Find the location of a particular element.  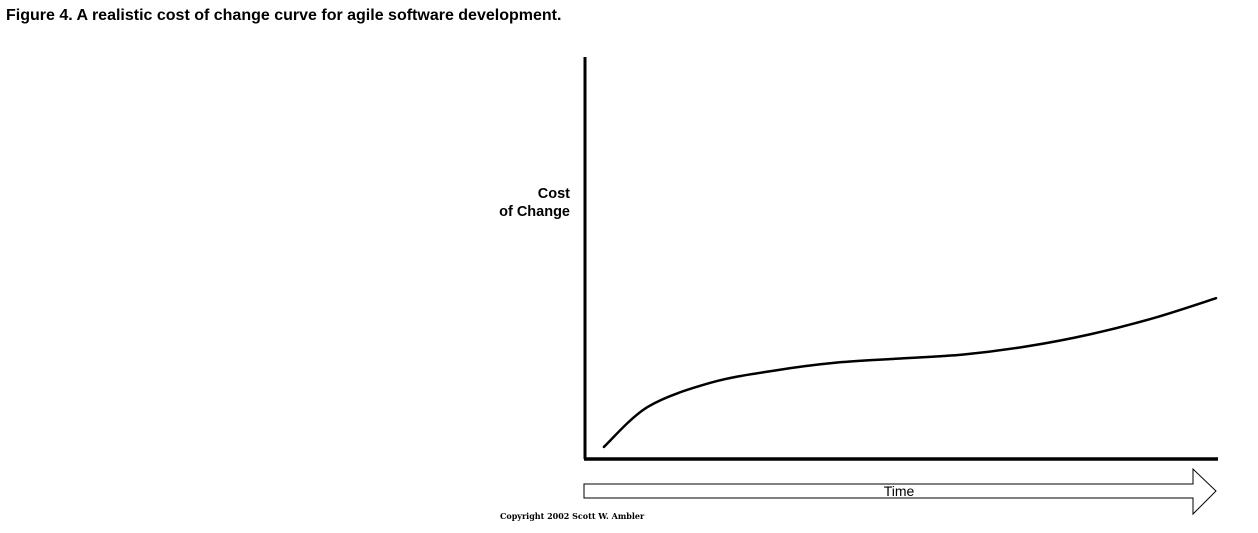

x-axis-label: Time is located at coordinates (899, 491).